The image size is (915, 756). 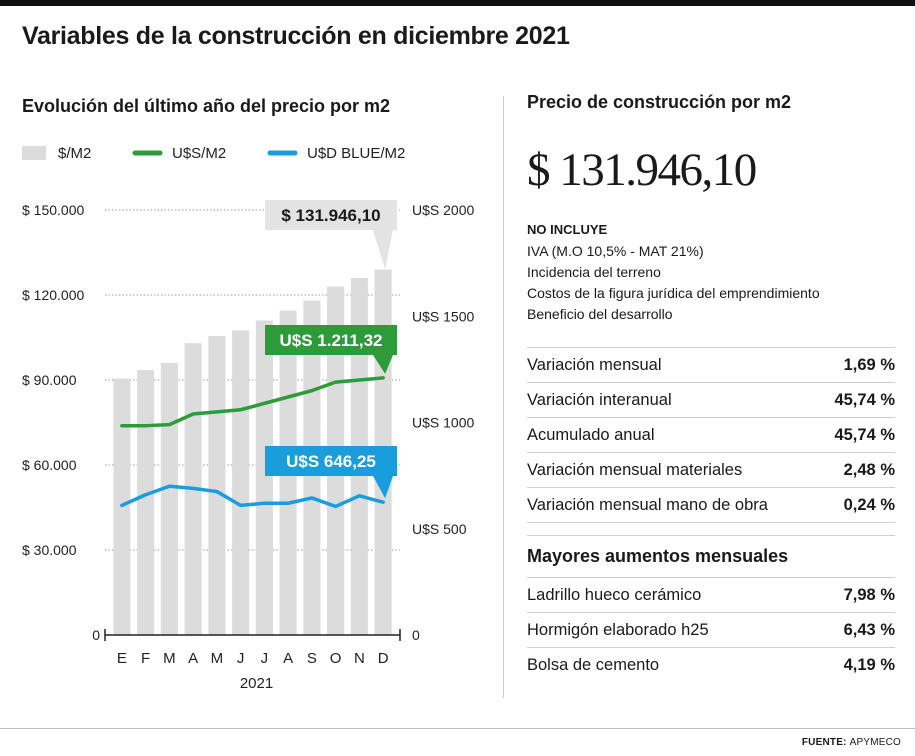 I want to click on source-credit: FUENTE: APYMECO, so click(x=851, y=742).